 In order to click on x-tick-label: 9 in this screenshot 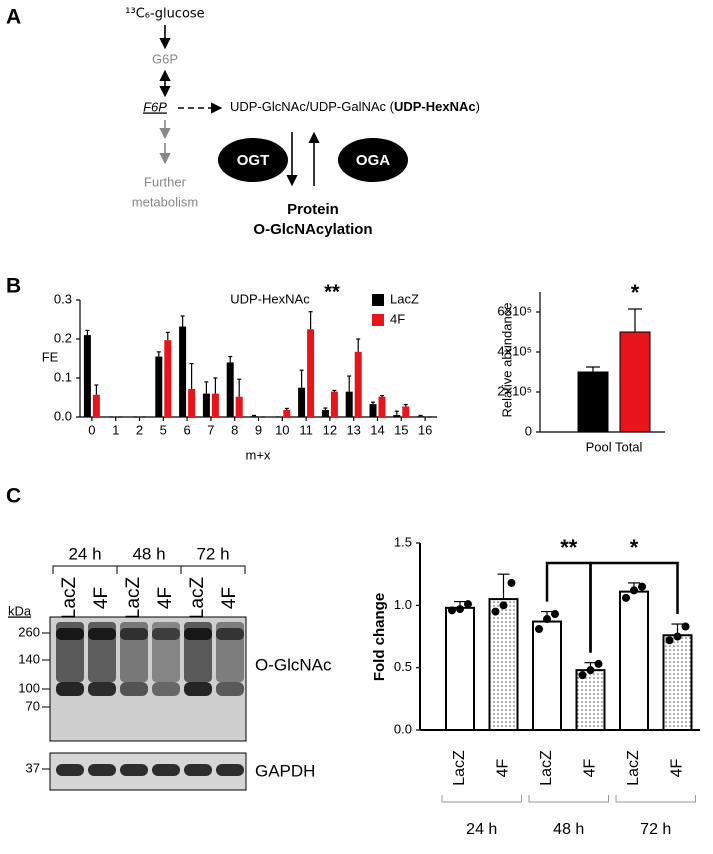, I will do `click(258, 429)`.